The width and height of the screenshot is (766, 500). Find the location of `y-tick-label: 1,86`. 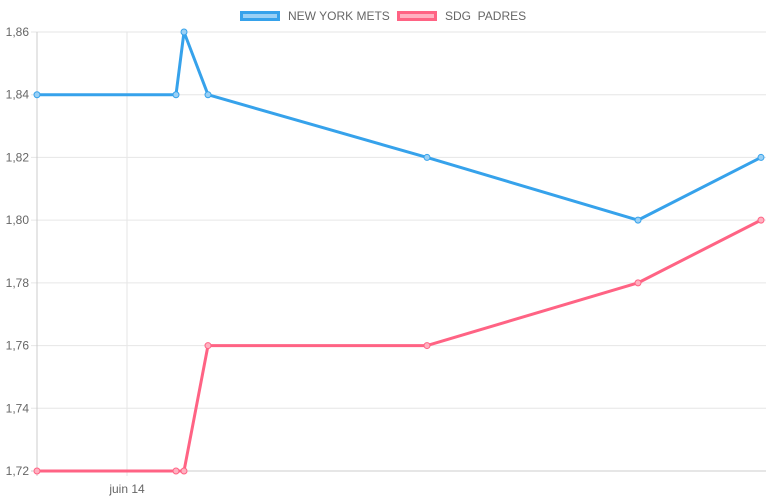

y-tick-label: 1,86 is located at coordinates (18, 32).